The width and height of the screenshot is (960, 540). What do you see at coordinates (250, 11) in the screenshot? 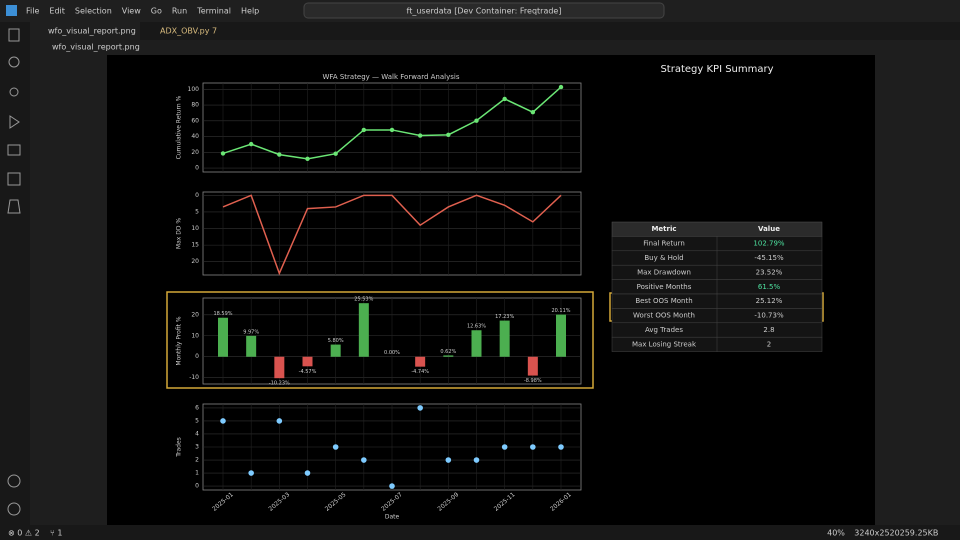
I see `menu-item: Help` at bounding box center [250, 11].